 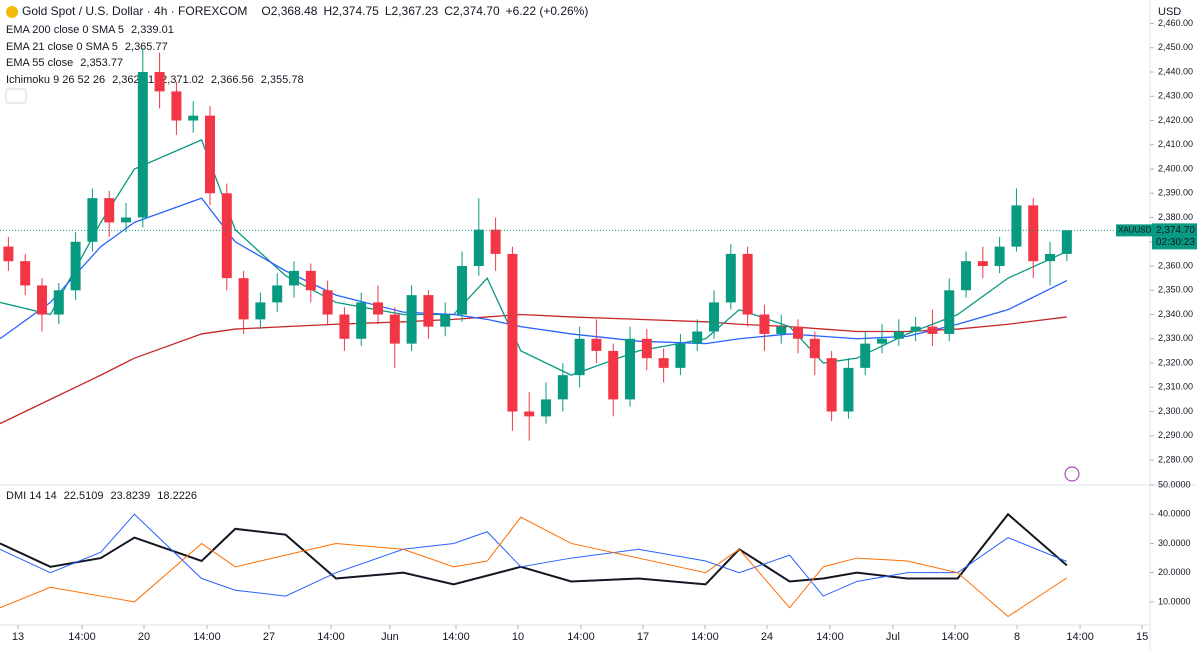 What do you see at coordinates (1174, 484) in the screenshot?
I see `y-tick-label: 50.0000` at bounding box center [1174, 484].